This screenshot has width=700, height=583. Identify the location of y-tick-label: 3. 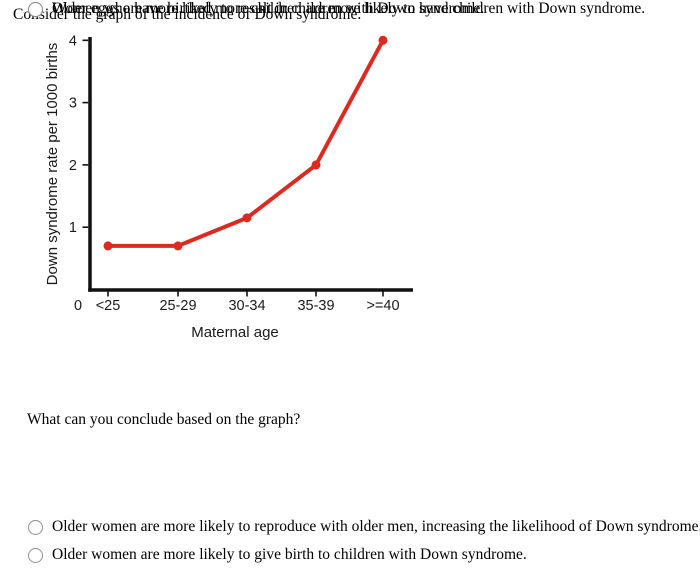
(73, 104).